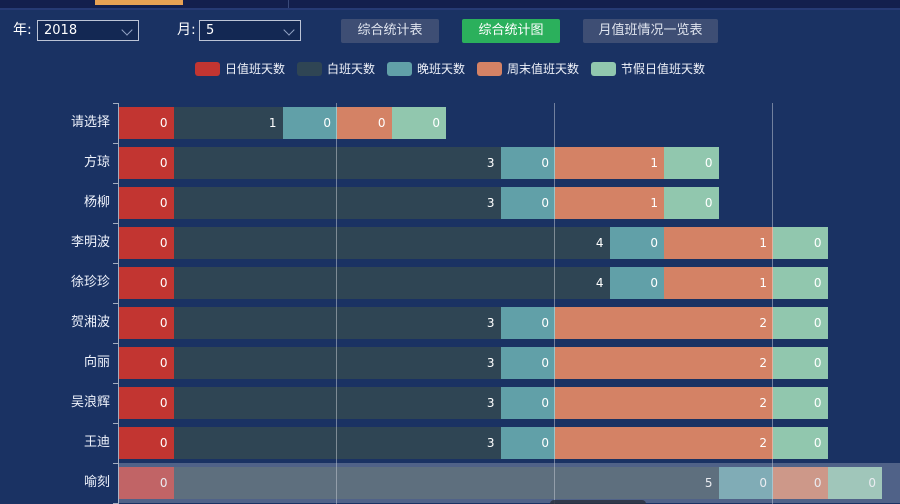 The width and height of the screenshot is (900, 504). What do you see at coordinates (139, 2) in the screenshot?
I see `active-tab-indicator` at bounding box center [139, 2].